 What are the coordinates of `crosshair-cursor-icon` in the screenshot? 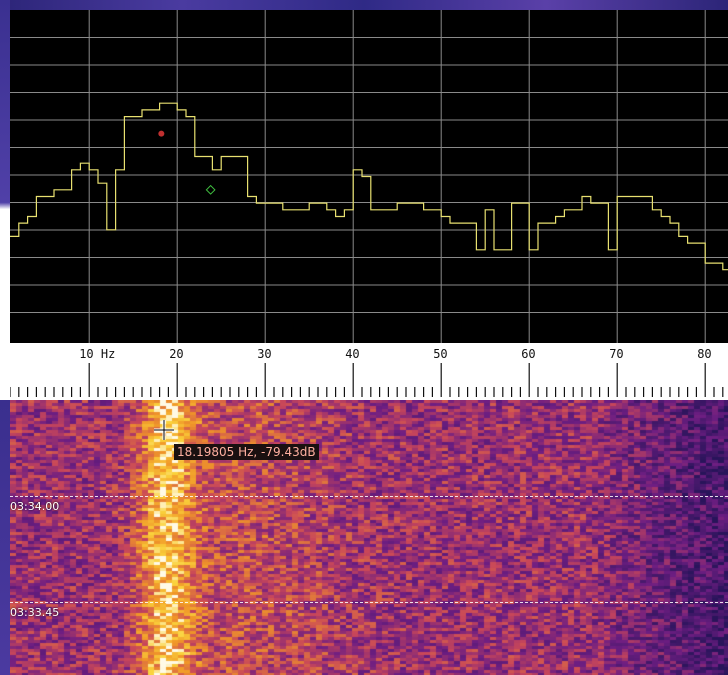 It's located at (164, 430).